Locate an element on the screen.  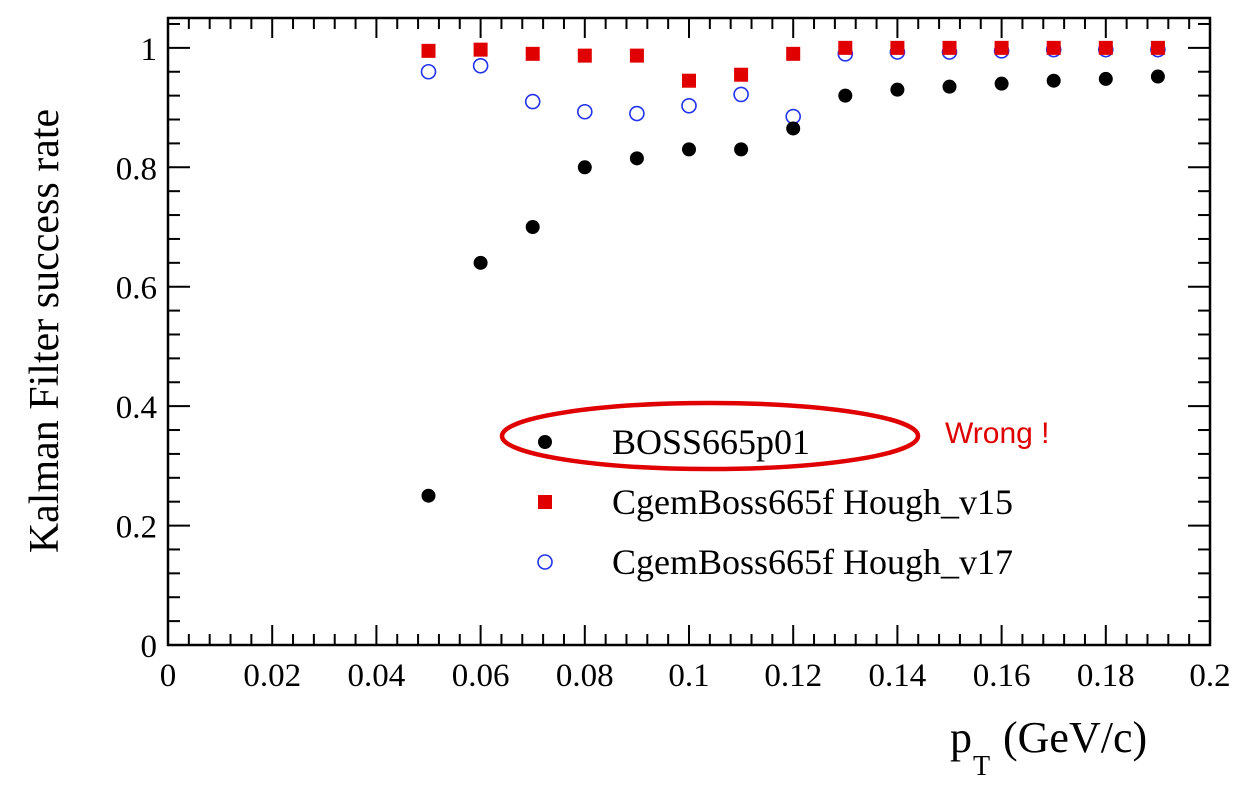
y-axis-label: Kalman Filter success rate is located at coordinates (45, 331).